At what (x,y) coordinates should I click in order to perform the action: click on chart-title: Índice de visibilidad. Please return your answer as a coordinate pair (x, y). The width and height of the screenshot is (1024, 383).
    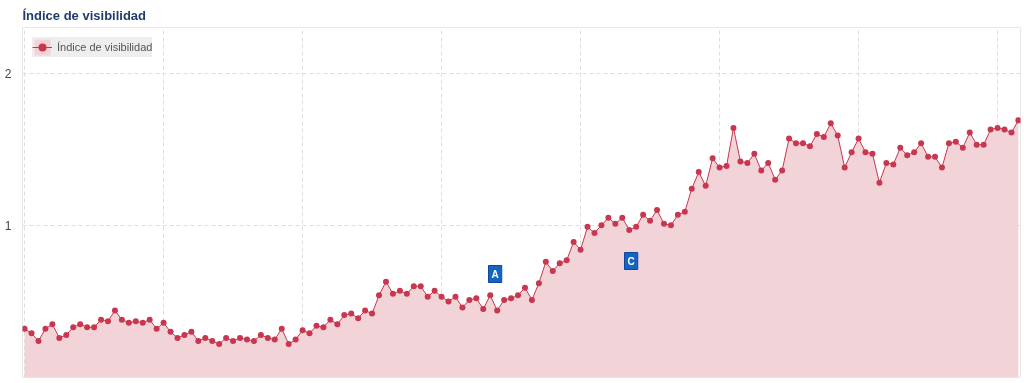
    Looking at the image, I should click on (84, 15).